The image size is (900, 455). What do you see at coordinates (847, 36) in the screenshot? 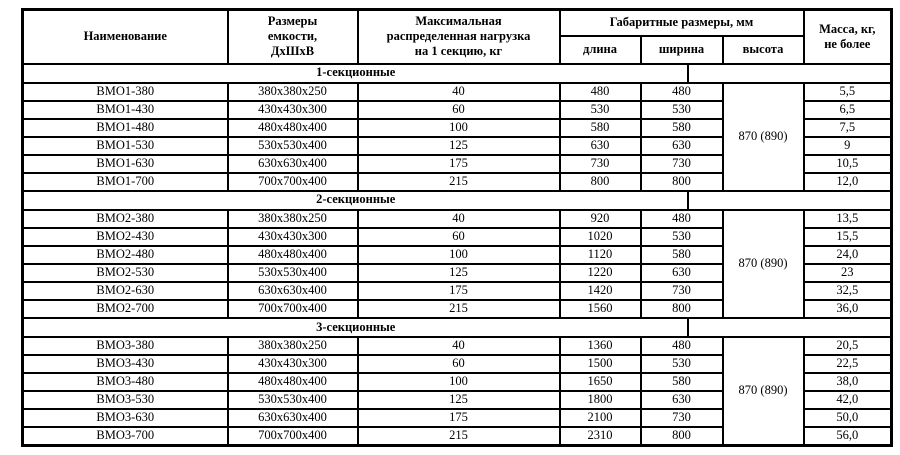
I see `col-header-mass: Масса, кг, не более` at bounding box center [847, 36].